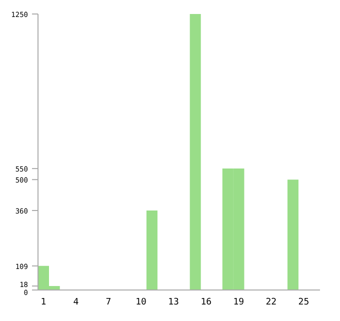  Describe the element at coordinates (206, 302) in the screenshot. I see `x-tick-label: 16` at that location.